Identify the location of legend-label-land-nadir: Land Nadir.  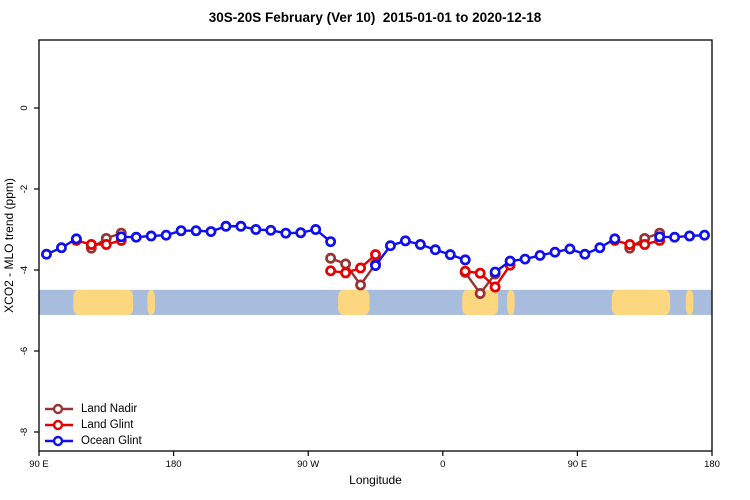
(109, 409).